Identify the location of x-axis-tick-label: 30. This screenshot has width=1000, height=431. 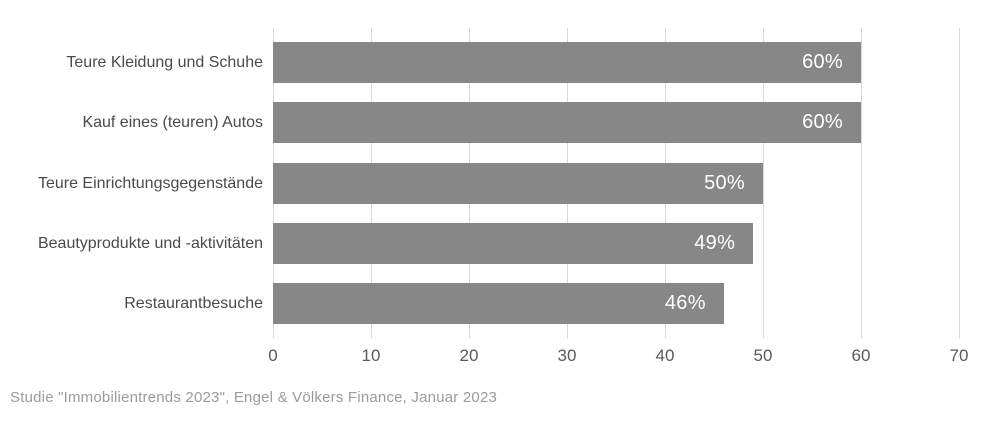
(567, 355).